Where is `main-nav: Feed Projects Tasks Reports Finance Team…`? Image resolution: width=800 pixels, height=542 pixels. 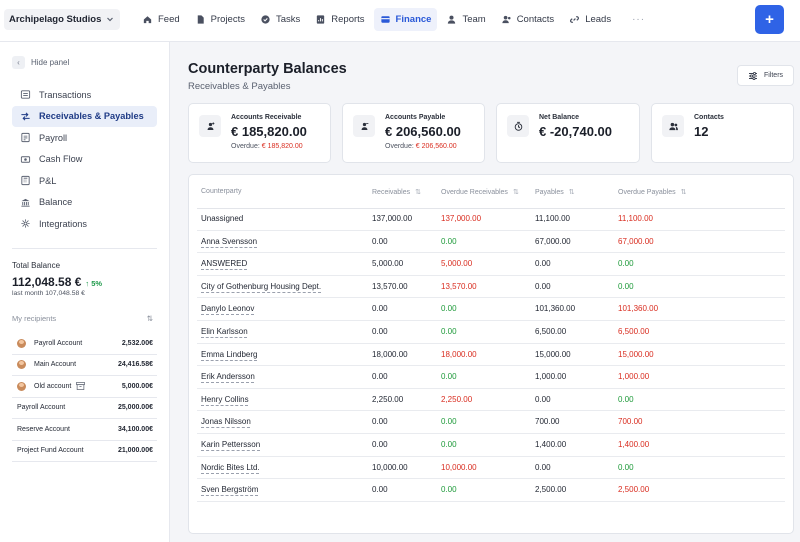
main-nav: Feed Projects Tasks Reports Finance Team… is located at coordinates (395, 19).